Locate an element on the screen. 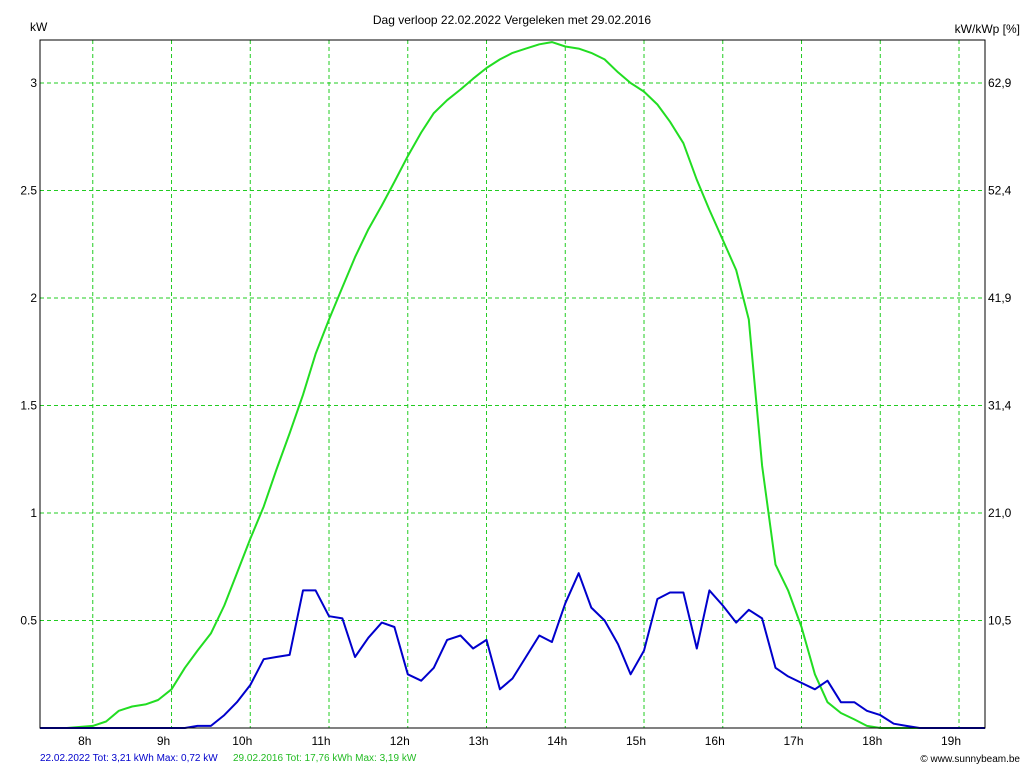  copyright-label: © www.sunnybeam.be is located at coordinates (970, 759).